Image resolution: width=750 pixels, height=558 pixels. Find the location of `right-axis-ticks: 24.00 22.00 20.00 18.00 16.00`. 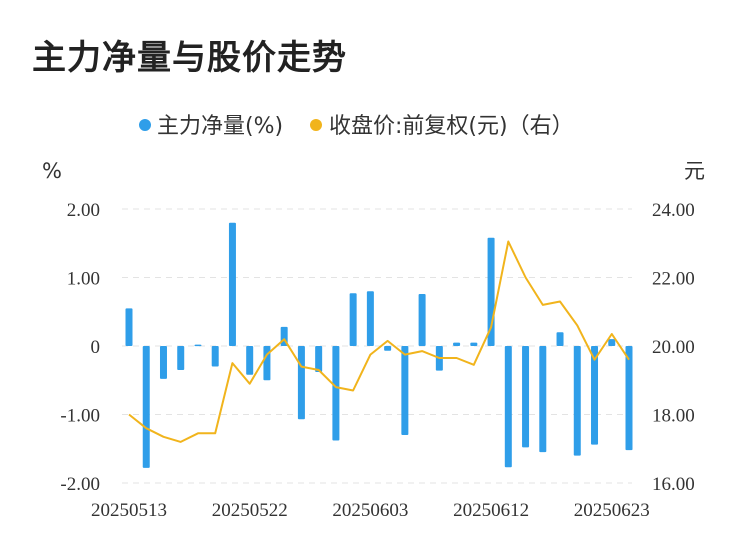

right-axis-ticks: 24.00 22.00 20.00 18.00 16.00 is located at coordinates (673, 347).